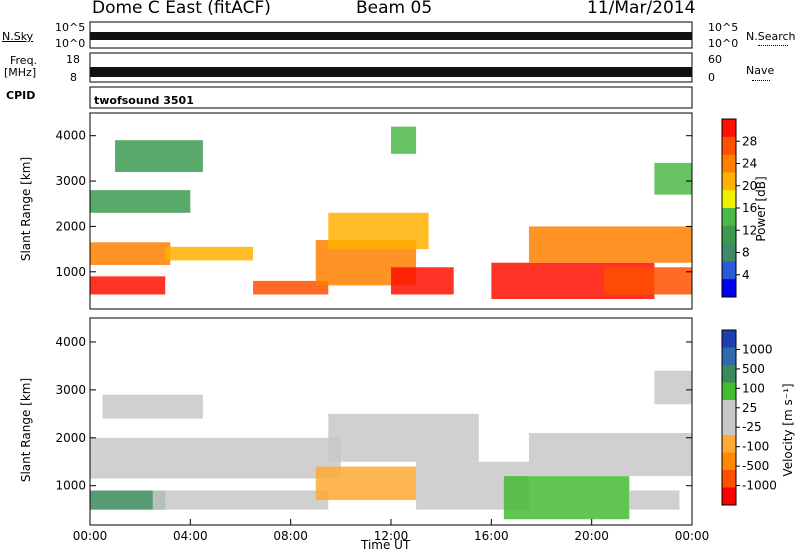 The image size is (800, 554). I want to click on cpid-program: twofsound 3501, so click(144, 100).